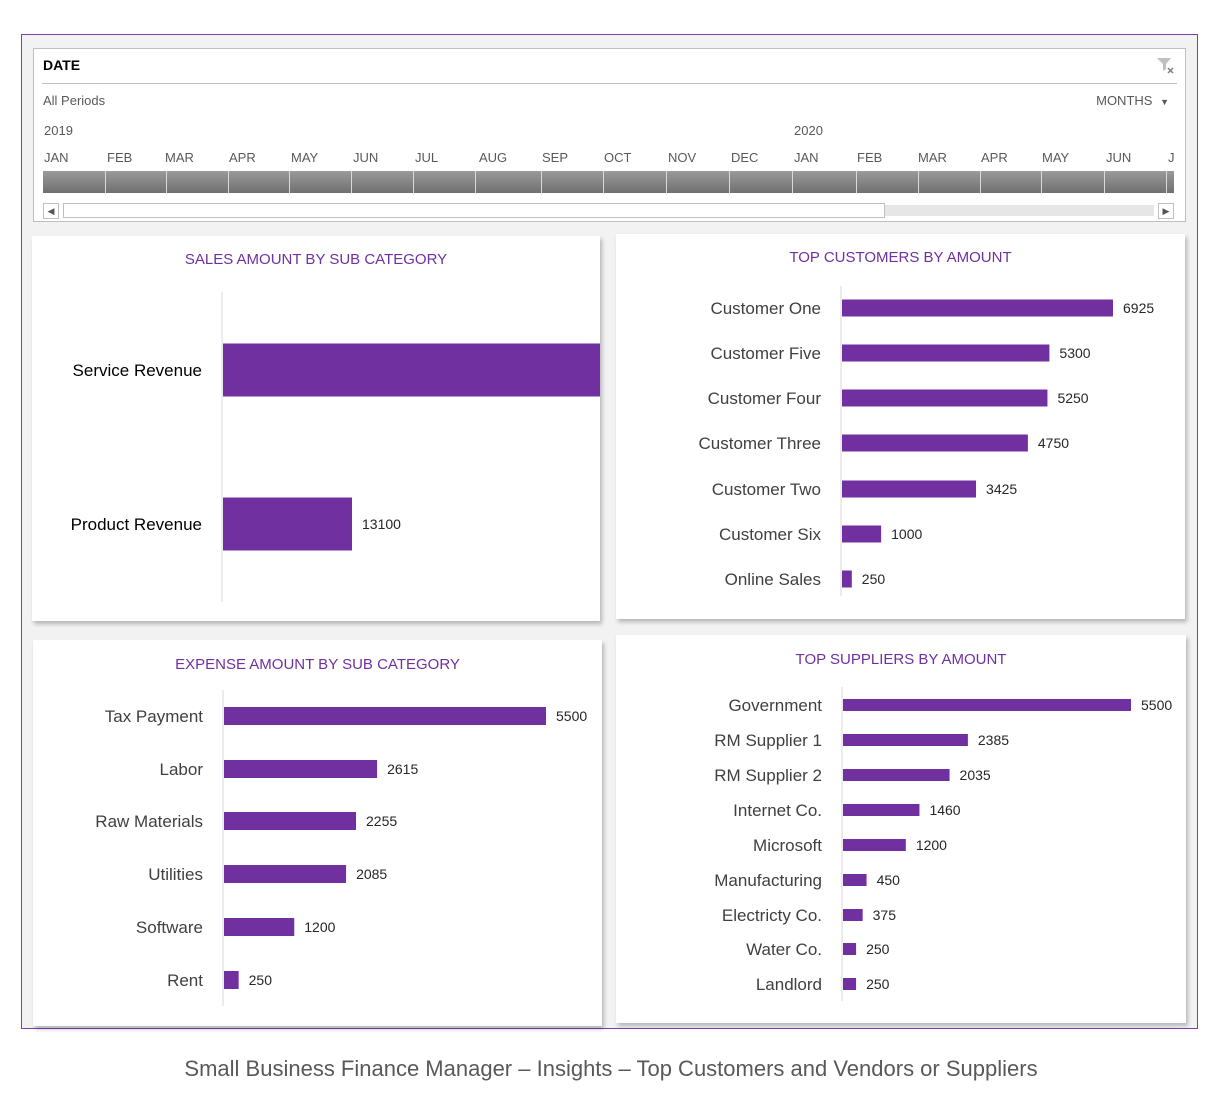 This screenshot has height=1096, width=1222. I want to click on data-label: 5250, so click(1072, 398).